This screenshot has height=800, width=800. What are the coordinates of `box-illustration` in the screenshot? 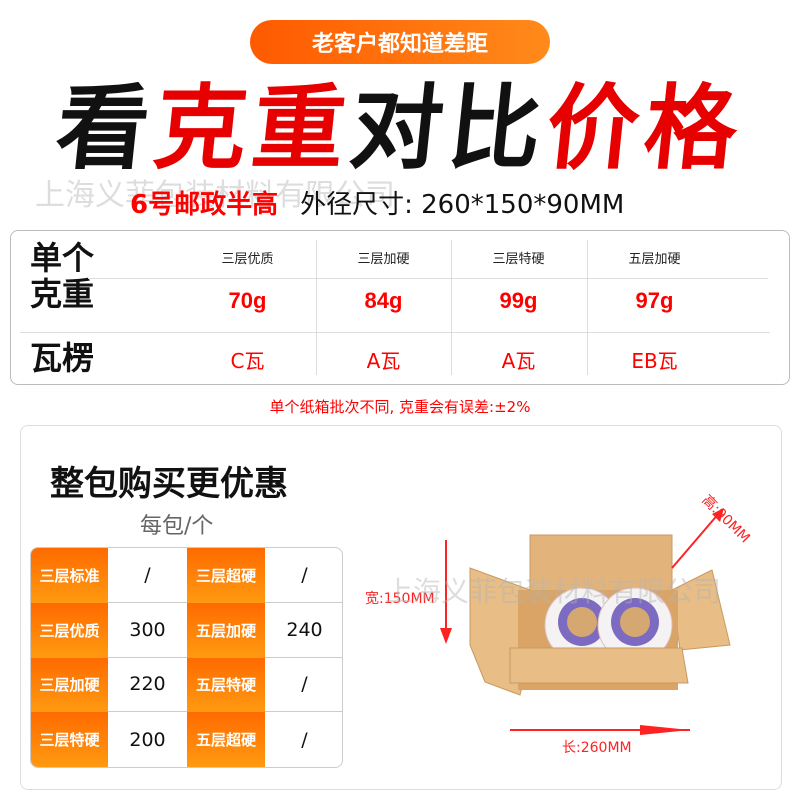 It's located at (585, 621).